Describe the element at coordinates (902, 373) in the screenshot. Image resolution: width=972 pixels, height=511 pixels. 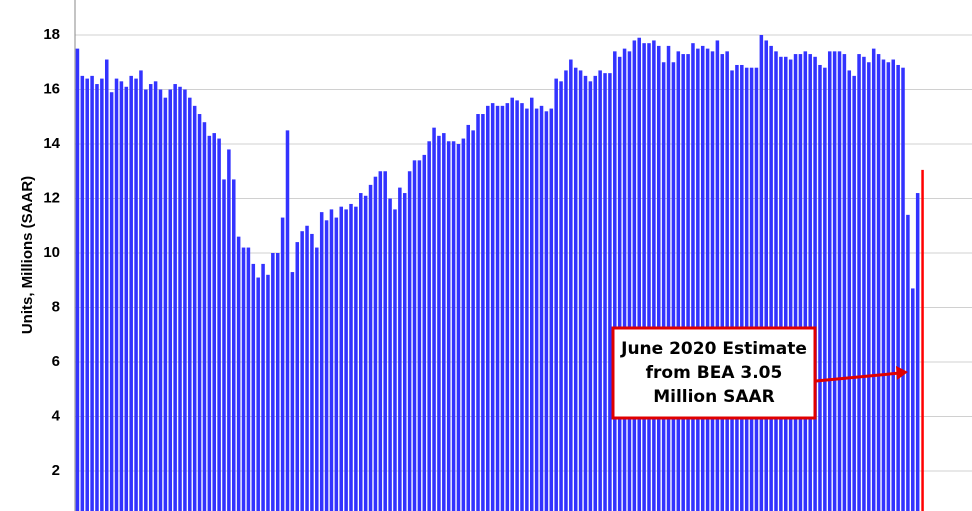
I see `arrow-head` at that location.